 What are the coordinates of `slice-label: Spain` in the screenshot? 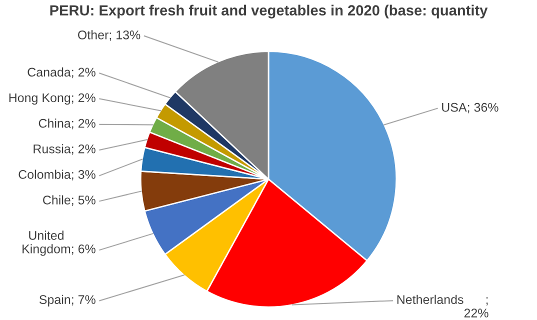 It's located at (54, 300).